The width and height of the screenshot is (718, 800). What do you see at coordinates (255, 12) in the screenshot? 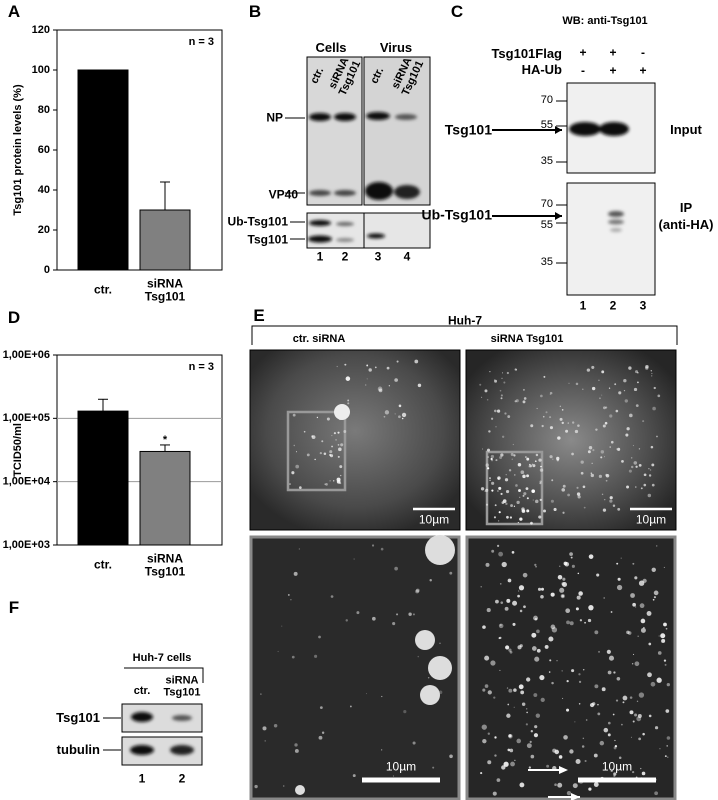
I see `panel-label: B` at bounding box center [255, 12].